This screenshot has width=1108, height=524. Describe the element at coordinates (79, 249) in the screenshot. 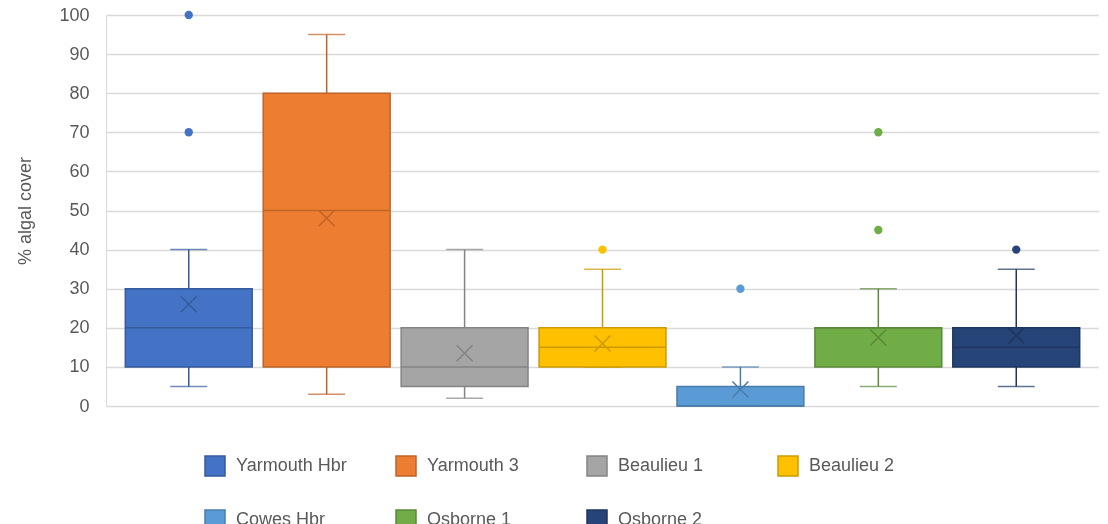

I see `y-tick-label: 40` at that location.